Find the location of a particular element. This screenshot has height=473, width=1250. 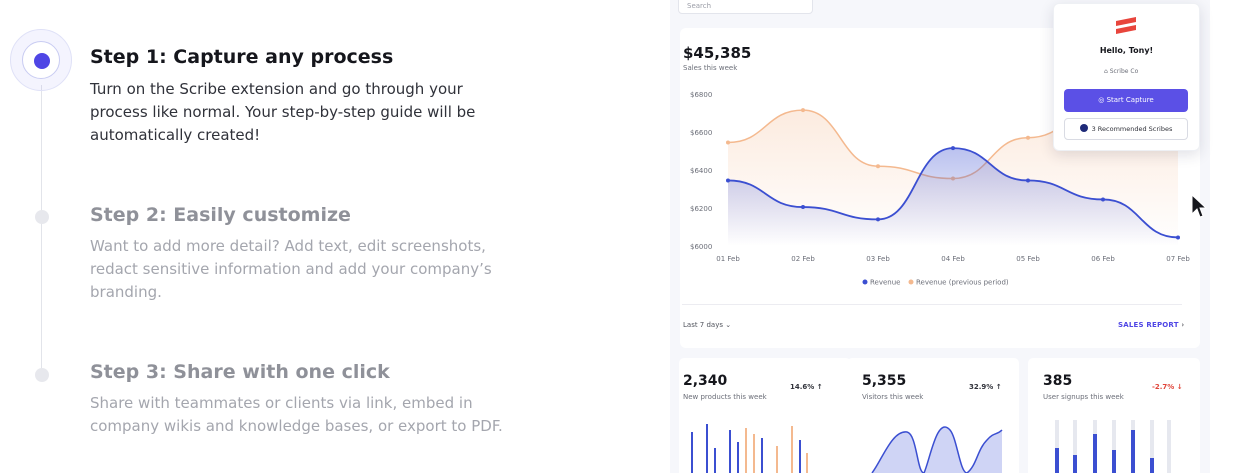

mouse-cursor-icon is located at coordinates (1199, 206).